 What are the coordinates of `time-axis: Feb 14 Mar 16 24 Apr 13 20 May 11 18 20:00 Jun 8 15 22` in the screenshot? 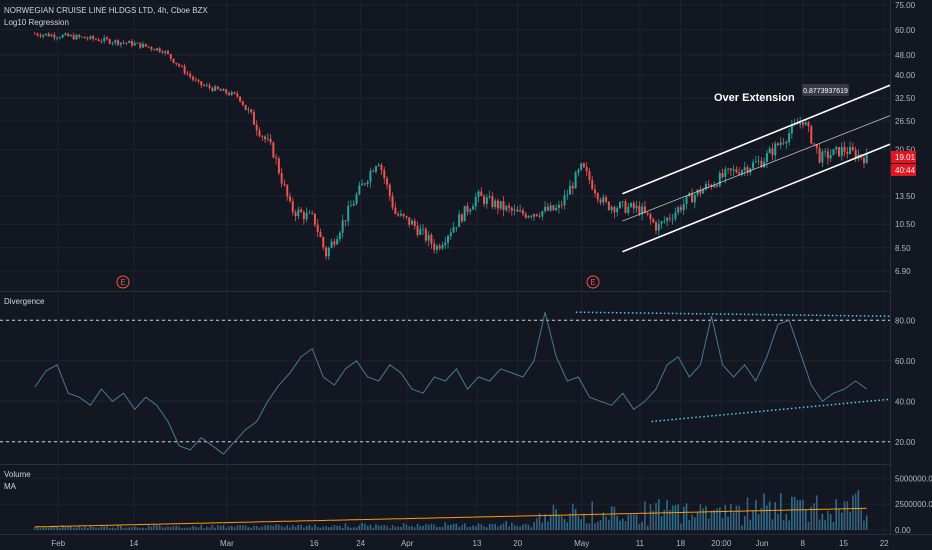 It's located at (470, 543).